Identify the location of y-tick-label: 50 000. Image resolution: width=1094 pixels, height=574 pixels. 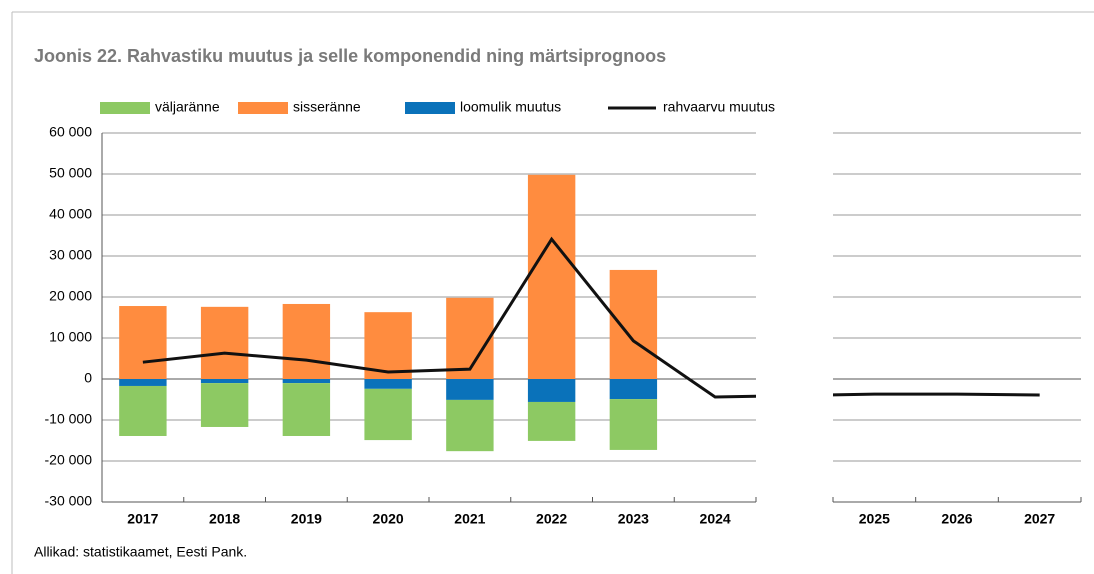
(70, 173).